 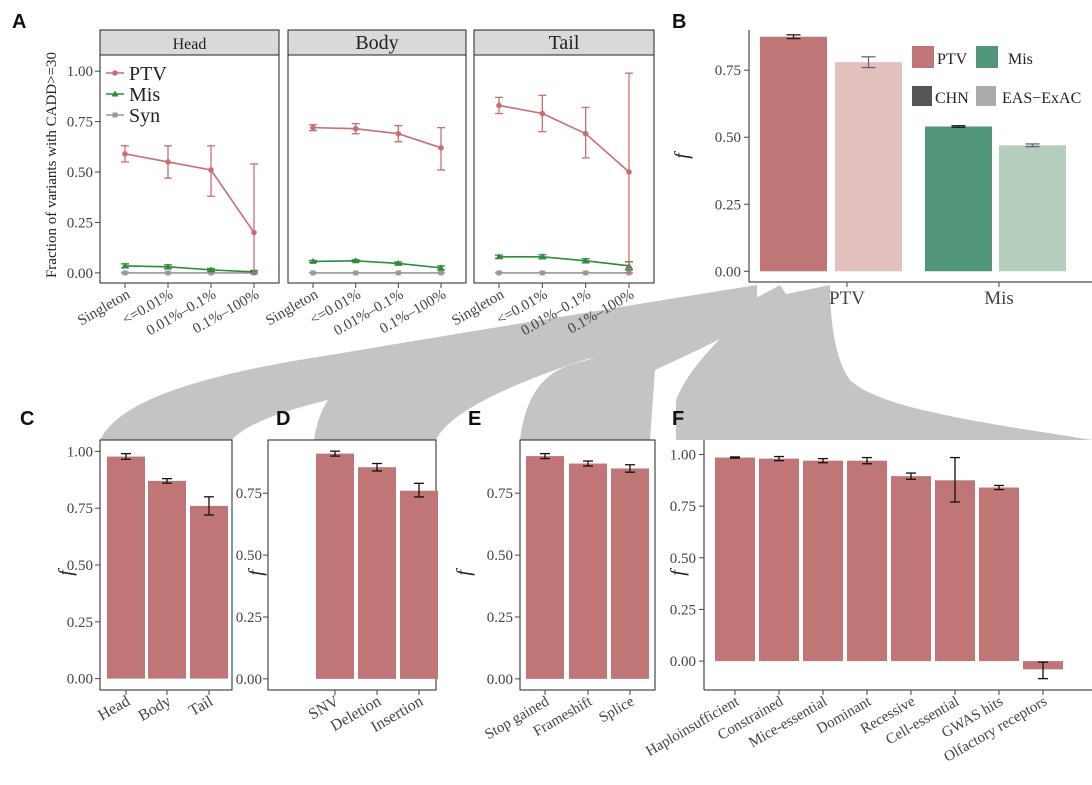 I want to click on panel-b-ytick: 0.50, so click(x=728, y=138).